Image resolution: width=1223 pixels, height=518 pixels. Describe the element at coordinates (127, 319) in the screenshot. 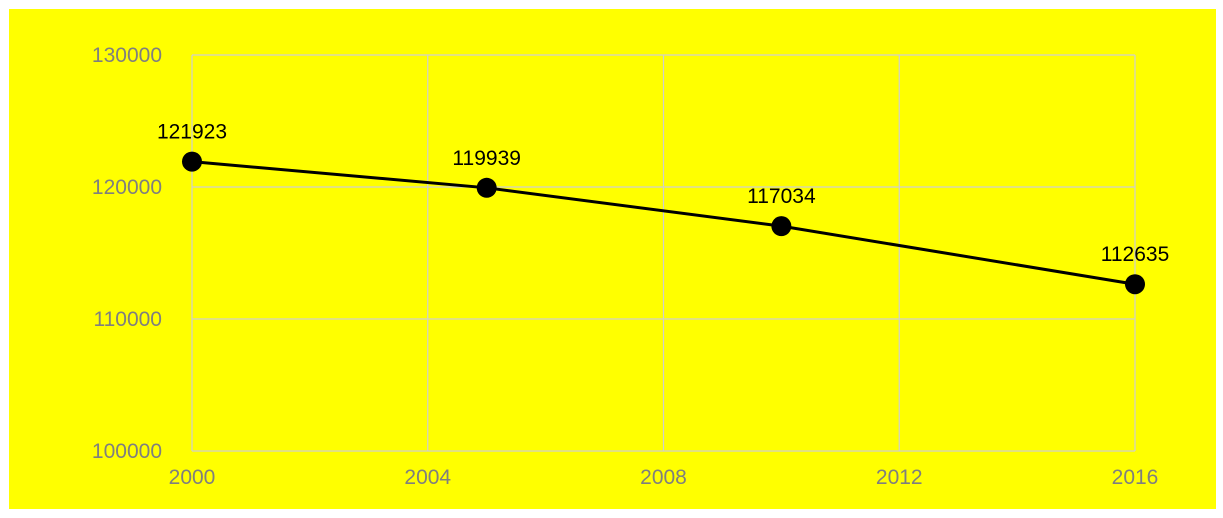

I see `y-tick-label-110000: 110000` at that location.